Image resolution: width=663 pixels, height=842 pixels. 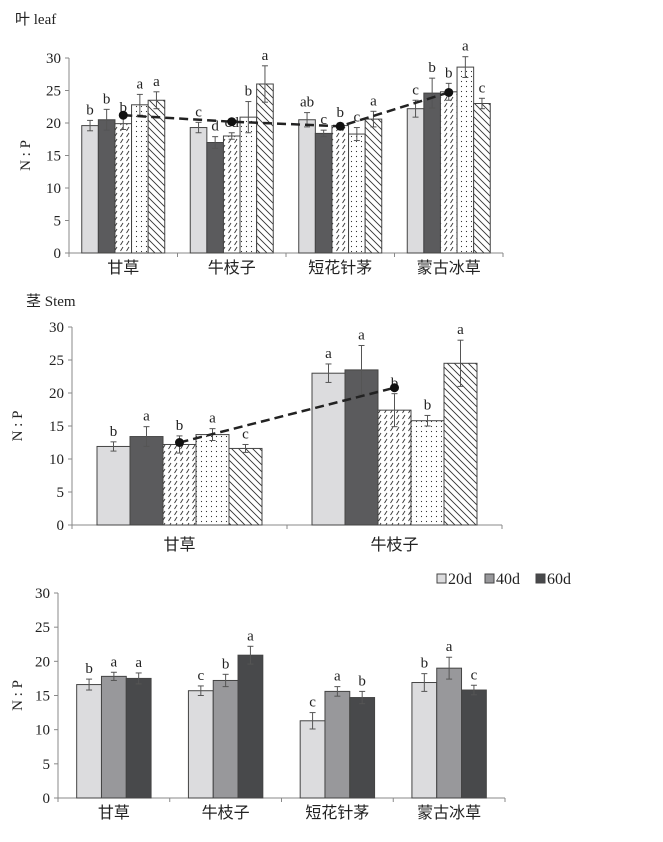 What do you see at coordinates (35, 19) in the screenshot?
I see `chart-title: 叶 leaf` at bounding box center [35, 19].